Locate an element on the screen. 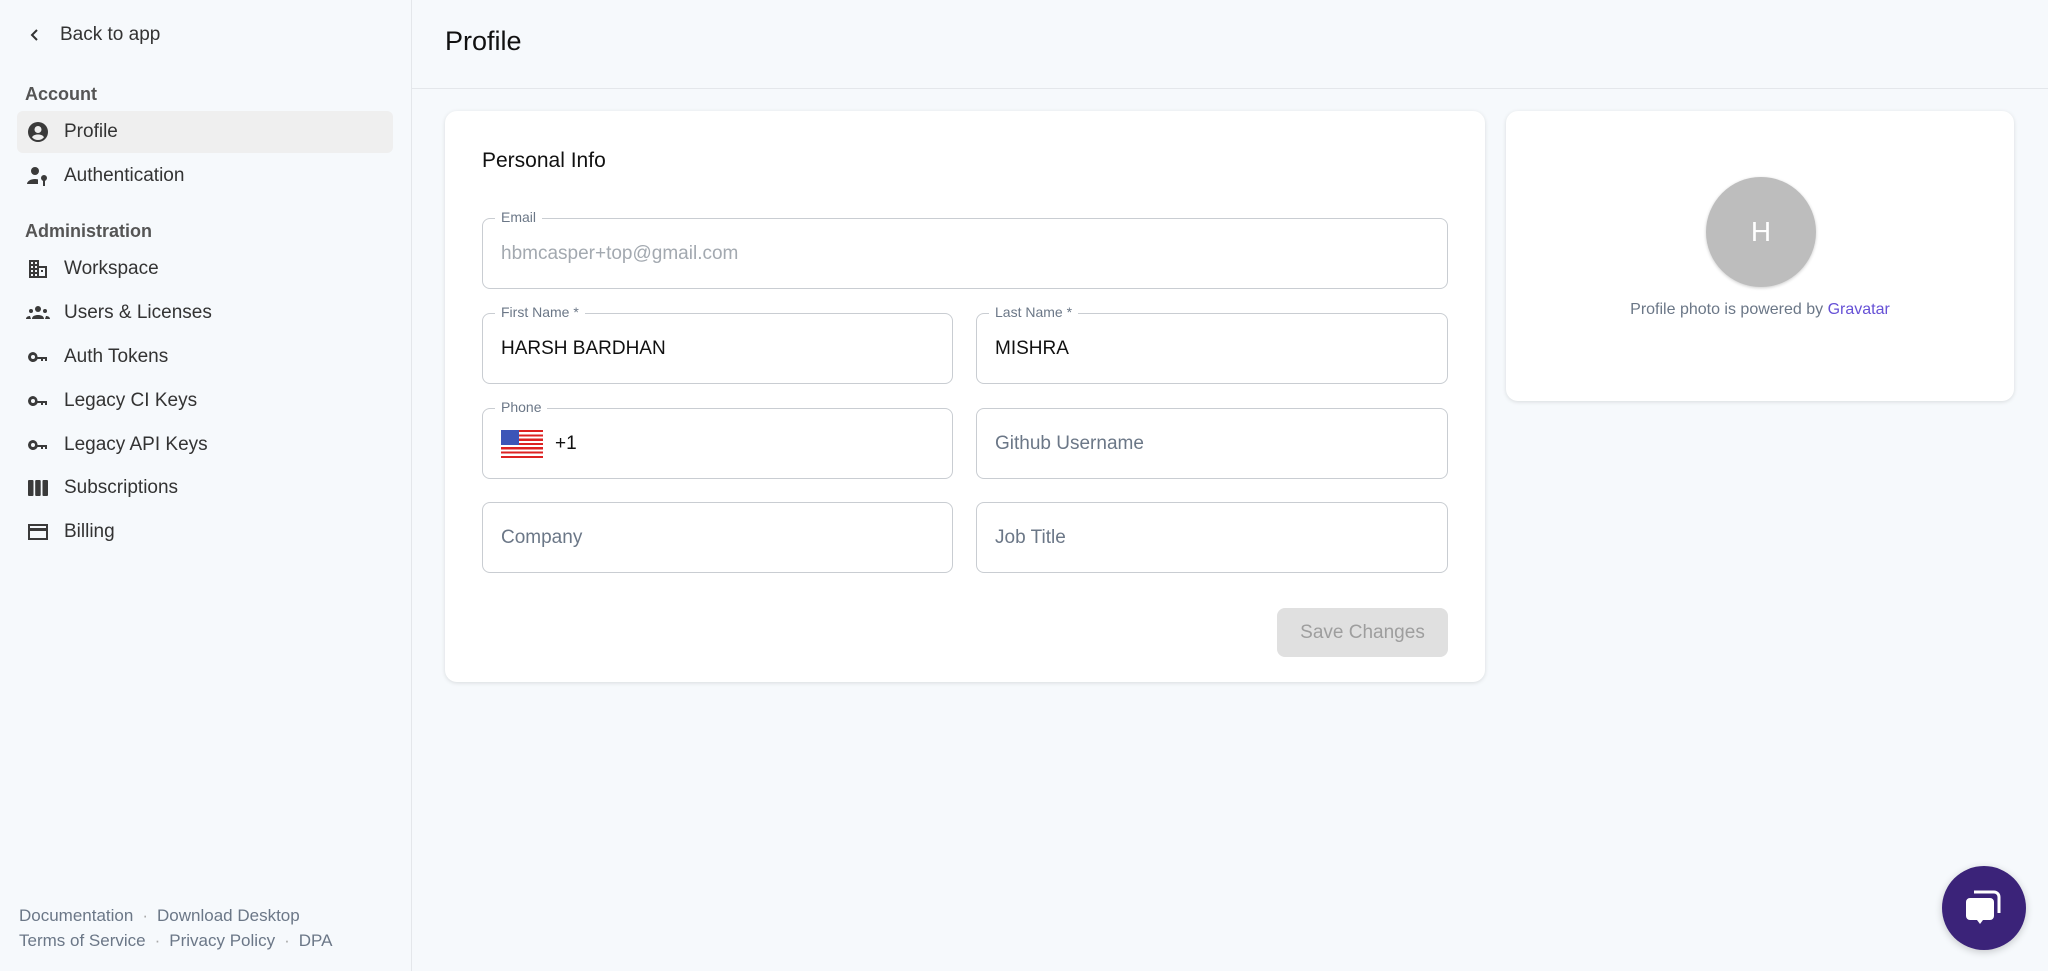 This screenshot has width=2048, height=971. gravatar-link: Gravatar is located at coordinates (1858, 309).